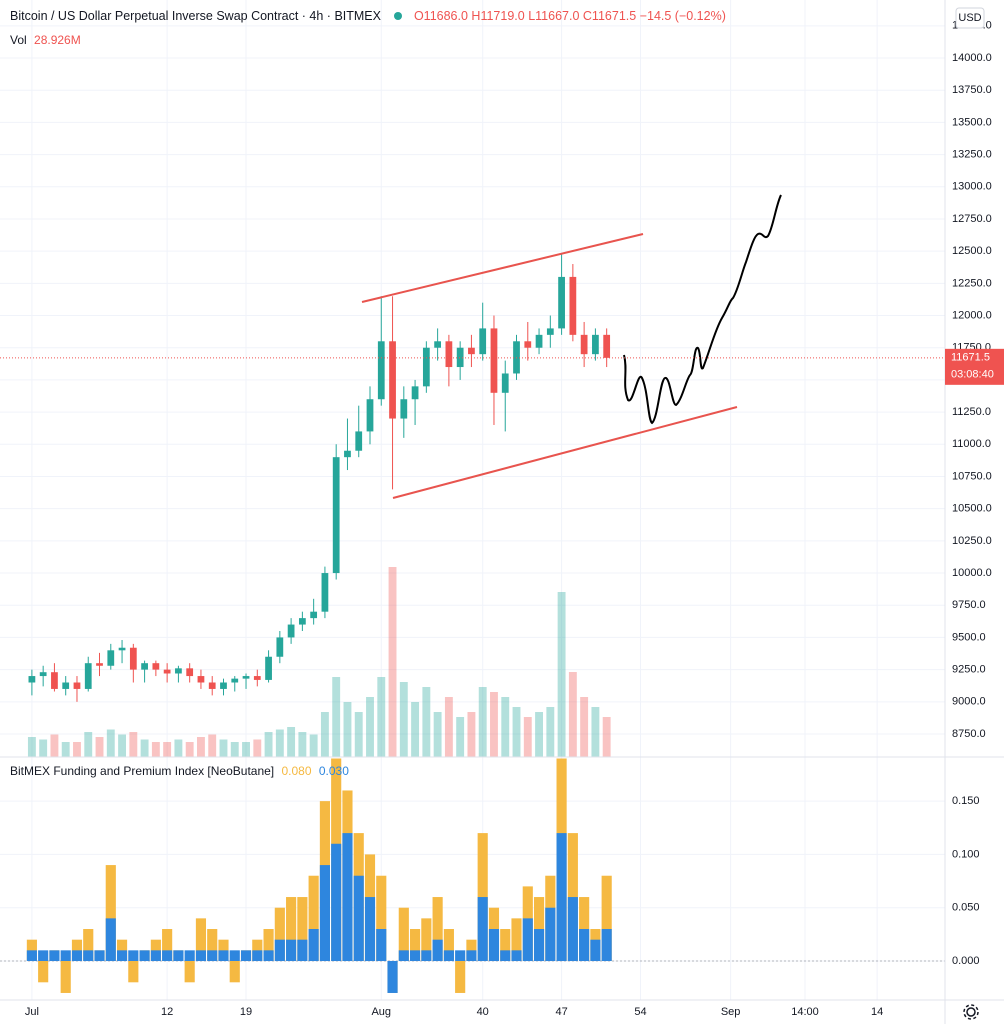 This screenshot has width=1004, height=1029. What do you see at coordinates (966, 908) in the screenshot?
I see `y-tick-label: 0.050` at bounding box center [966, 908].